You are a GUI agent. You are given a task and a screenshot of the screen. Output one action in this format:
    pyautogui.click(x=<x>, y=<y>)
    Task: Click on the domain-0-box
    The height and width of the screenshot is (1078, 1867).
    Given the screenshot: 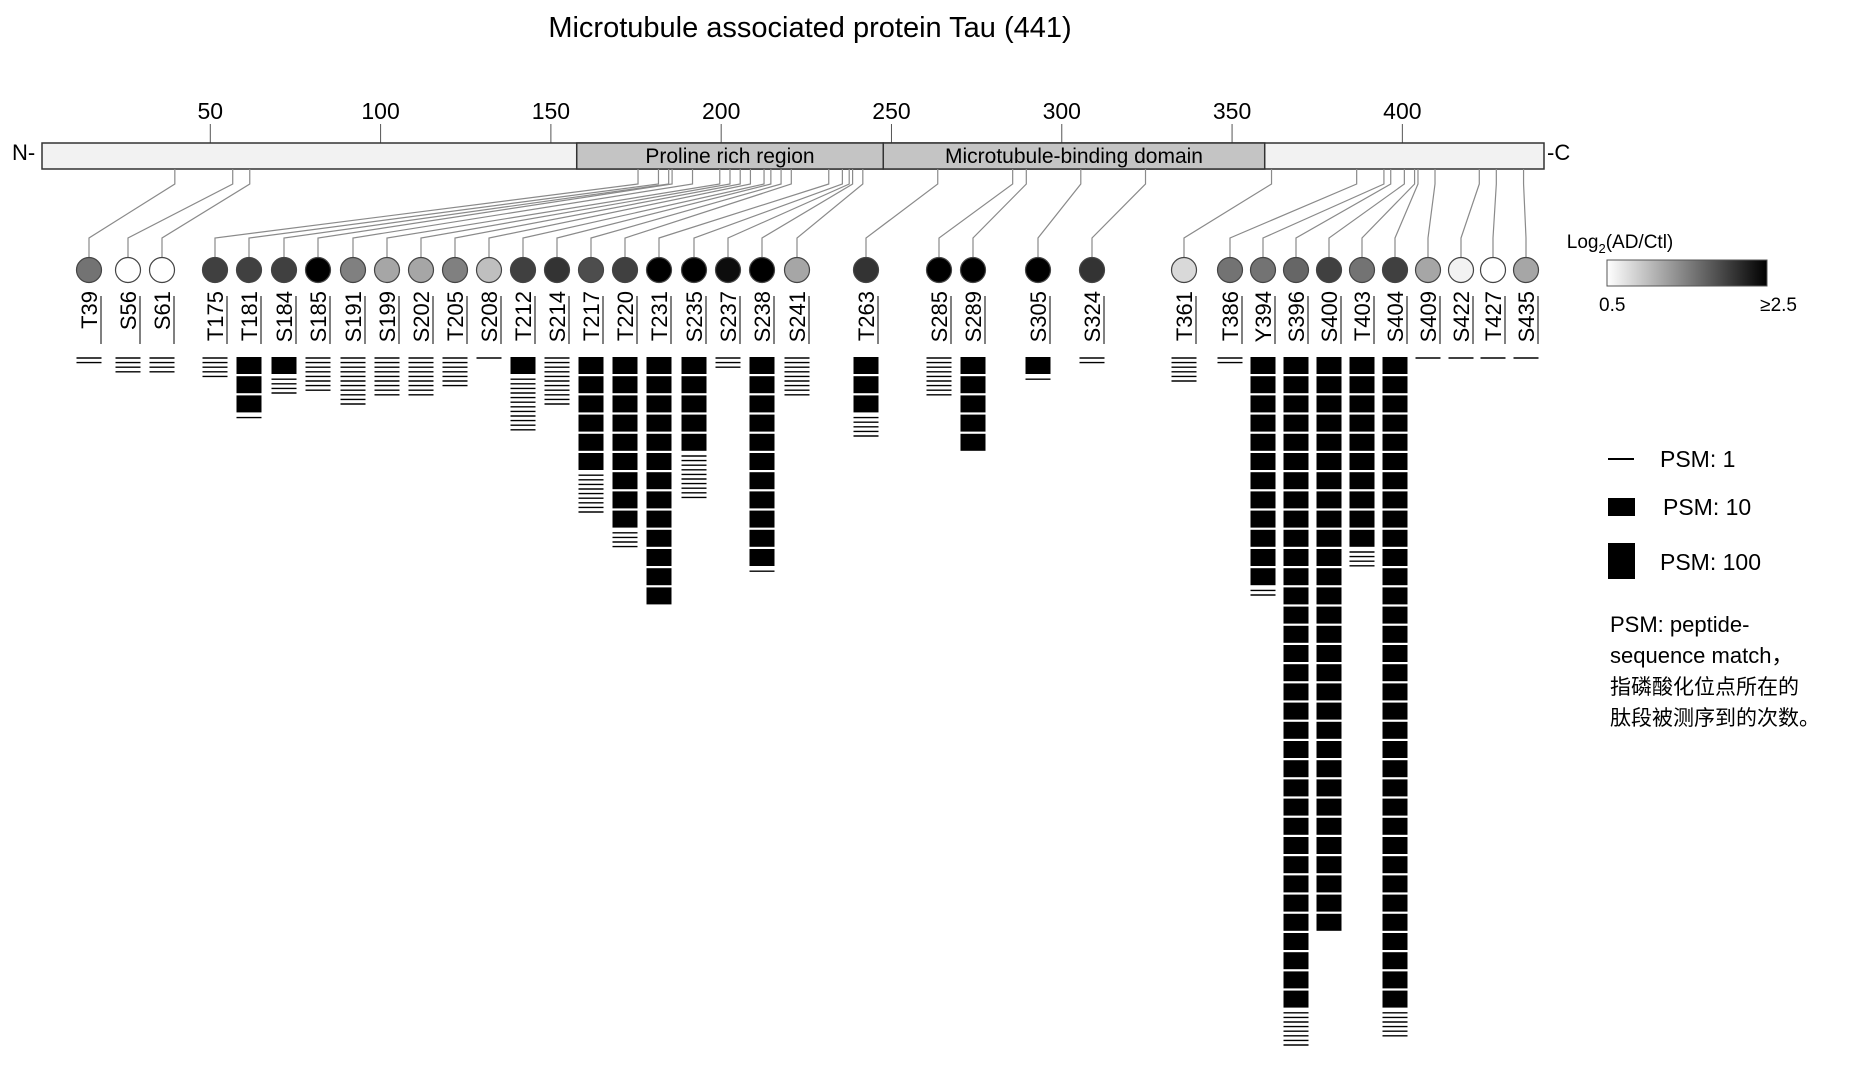 What is the action you would take?
    pyautogui.click(x=730, y=156)
    